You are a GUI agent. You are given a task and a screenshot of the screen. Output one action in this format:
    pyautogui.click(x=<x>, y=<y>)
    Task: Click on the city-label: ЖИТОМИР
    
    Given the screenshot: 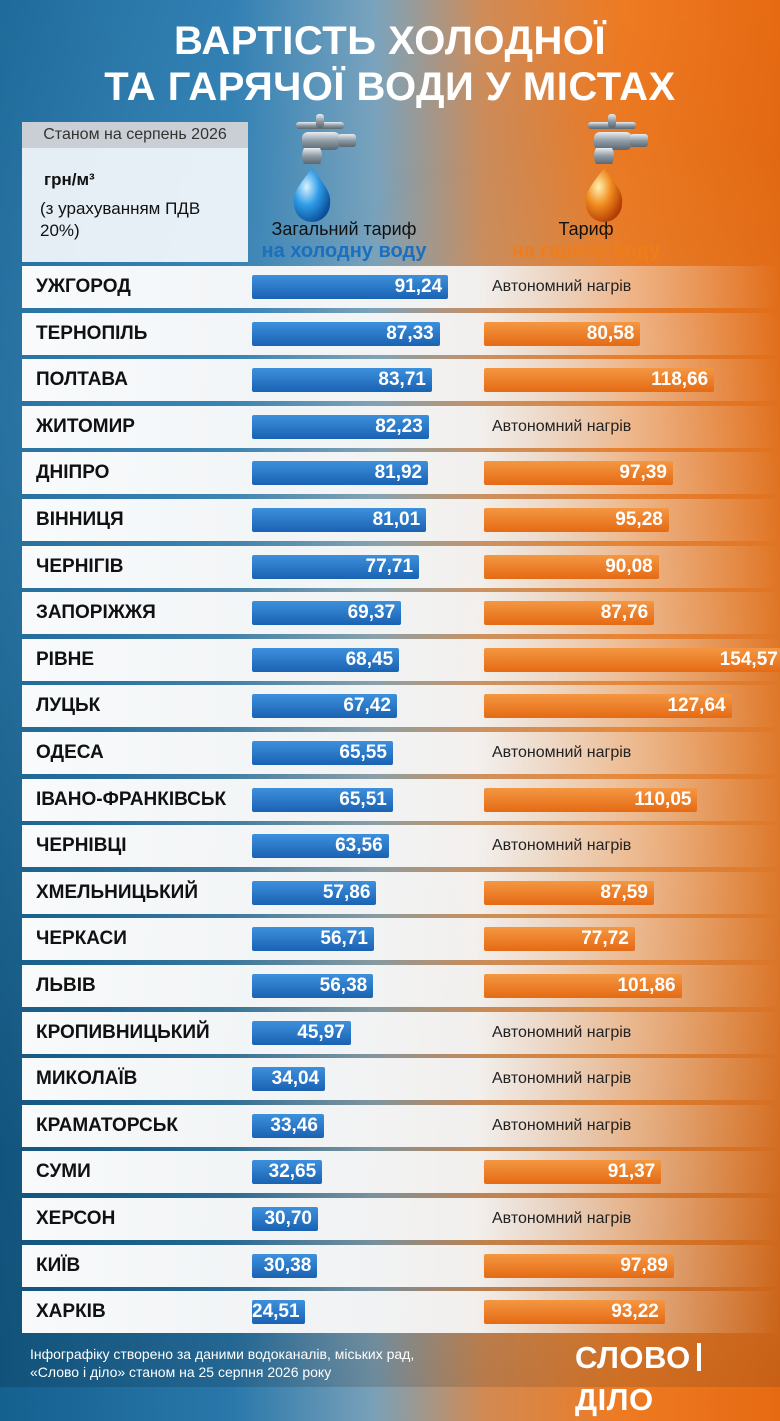 What is the action you would take?
    pyautogui.click(x=85, y=426)
    